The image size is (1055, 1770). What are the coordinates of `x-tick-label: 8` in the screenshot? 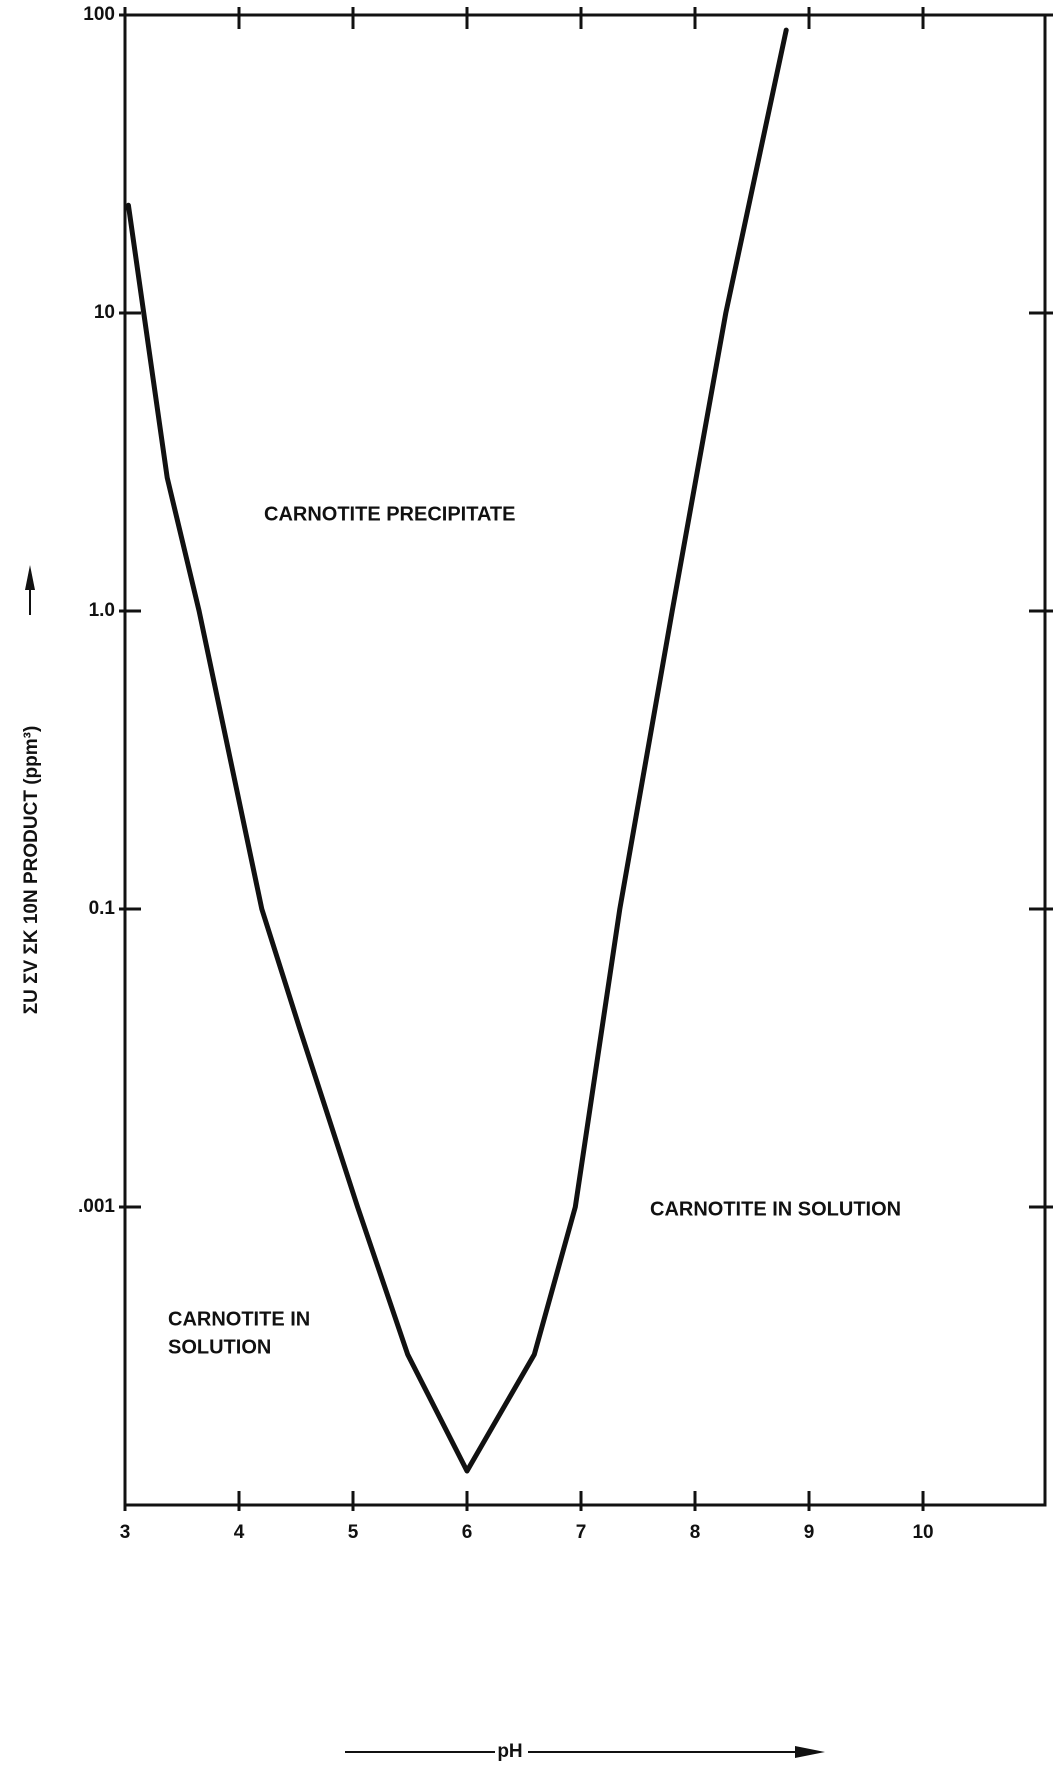 It's located at (695, 1532).